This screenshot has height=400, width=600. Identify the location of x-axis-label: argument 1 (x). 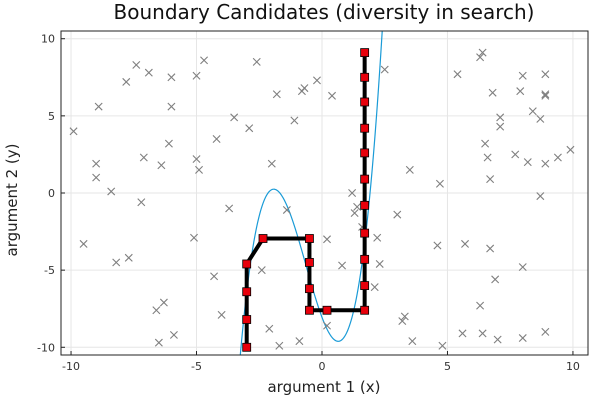
(323, 387).